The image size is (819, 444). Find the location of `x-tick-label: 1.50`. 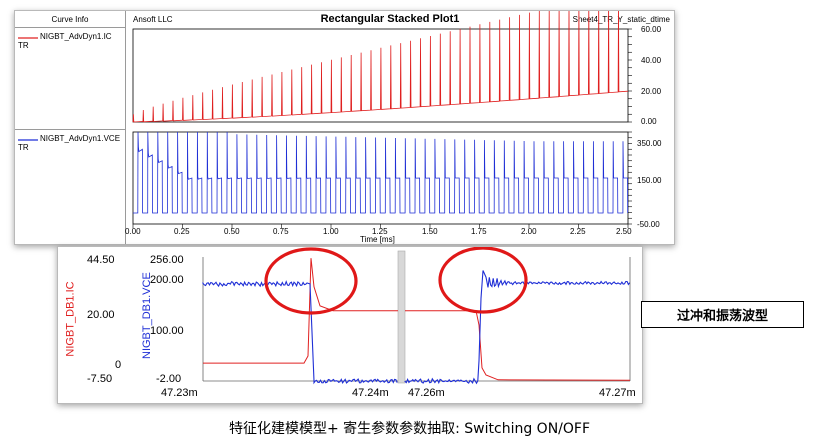

x-tick-label: 1.50 is located at coordinates (430, 231).